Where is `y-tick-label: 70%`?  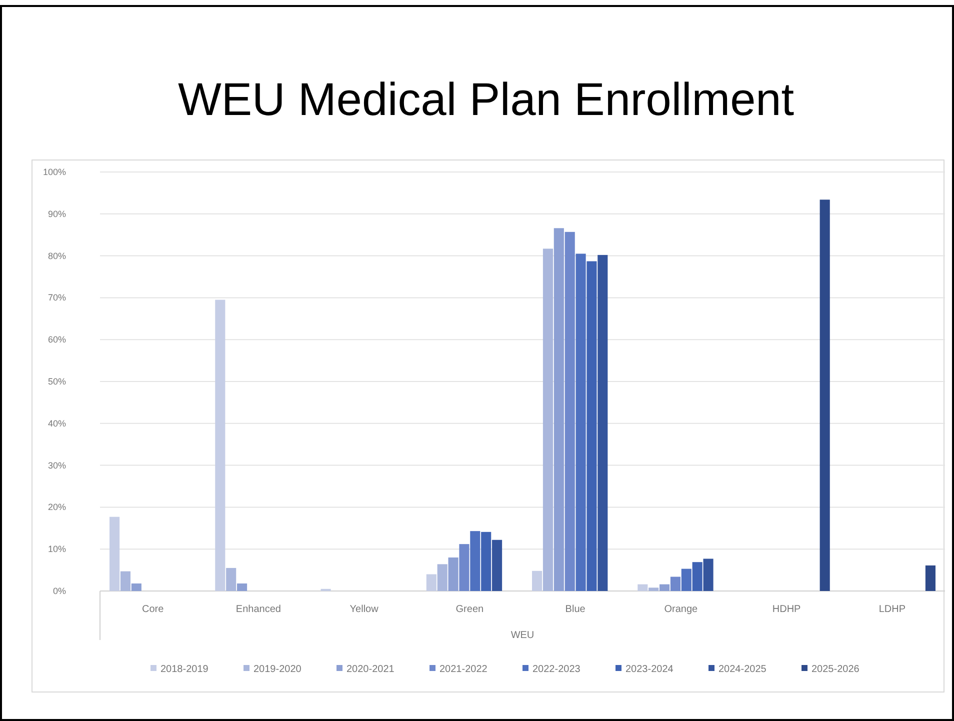
y-tick-label: 70% is located at coordinates (57, 297).